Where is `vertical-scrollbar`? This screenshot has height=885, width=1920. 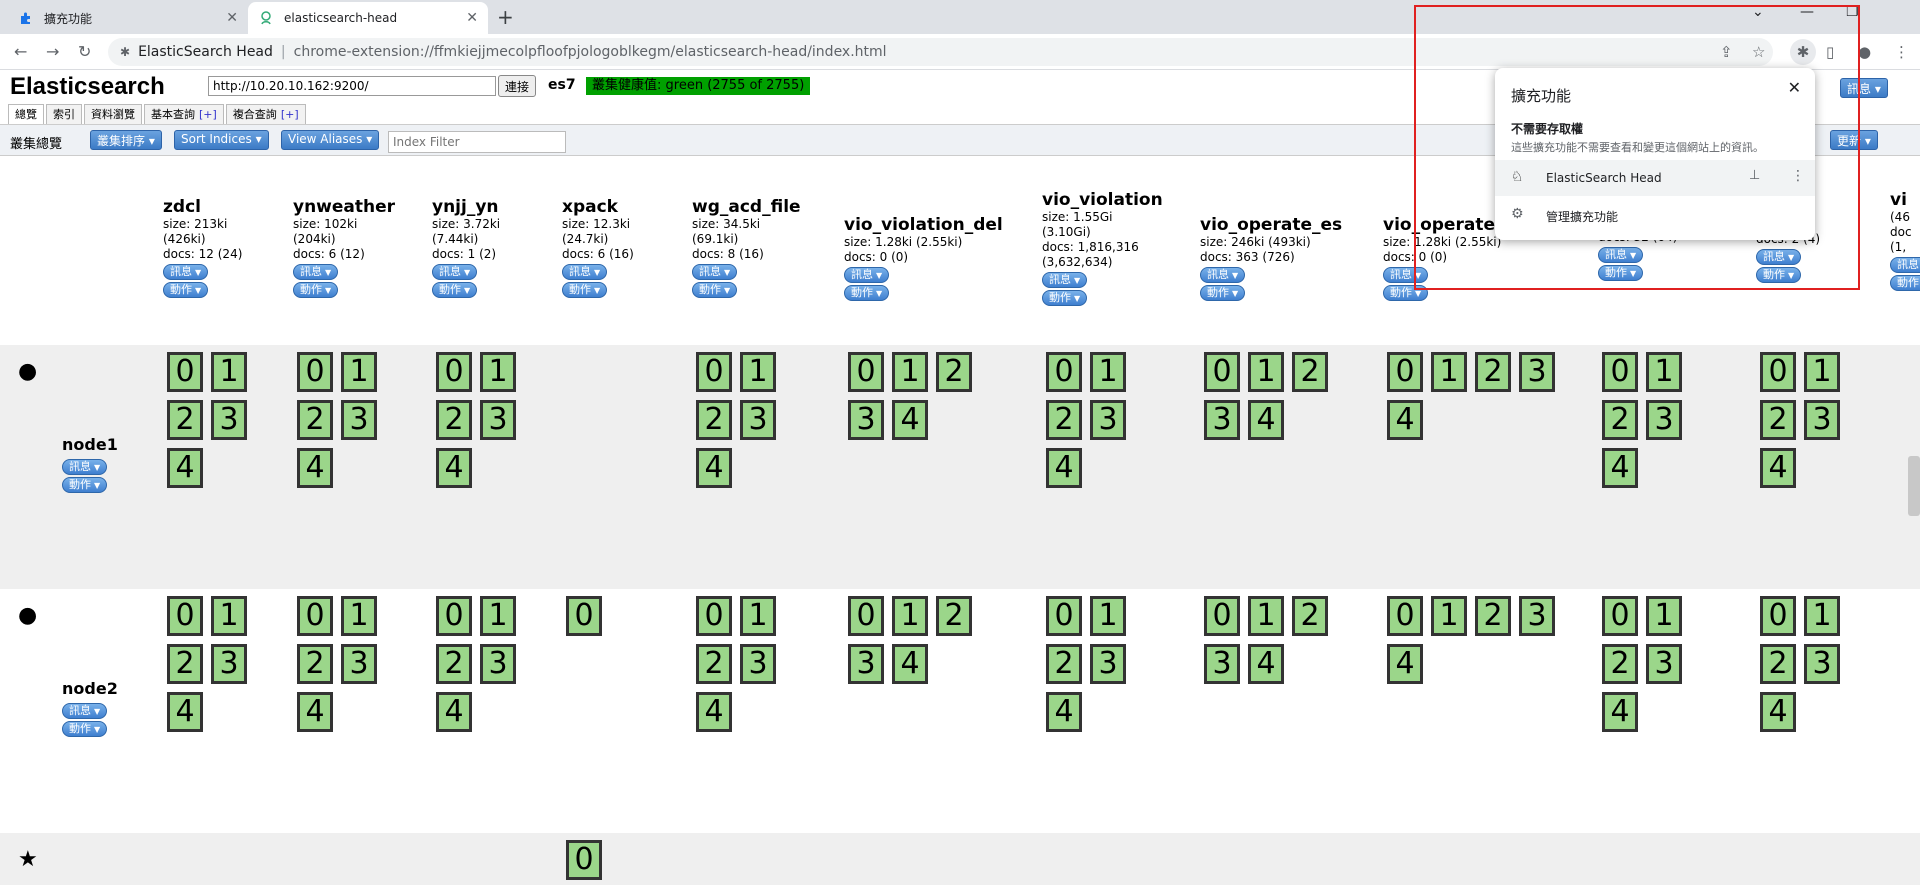
vertical-scrollbar is located at coordinates (1914, 486).